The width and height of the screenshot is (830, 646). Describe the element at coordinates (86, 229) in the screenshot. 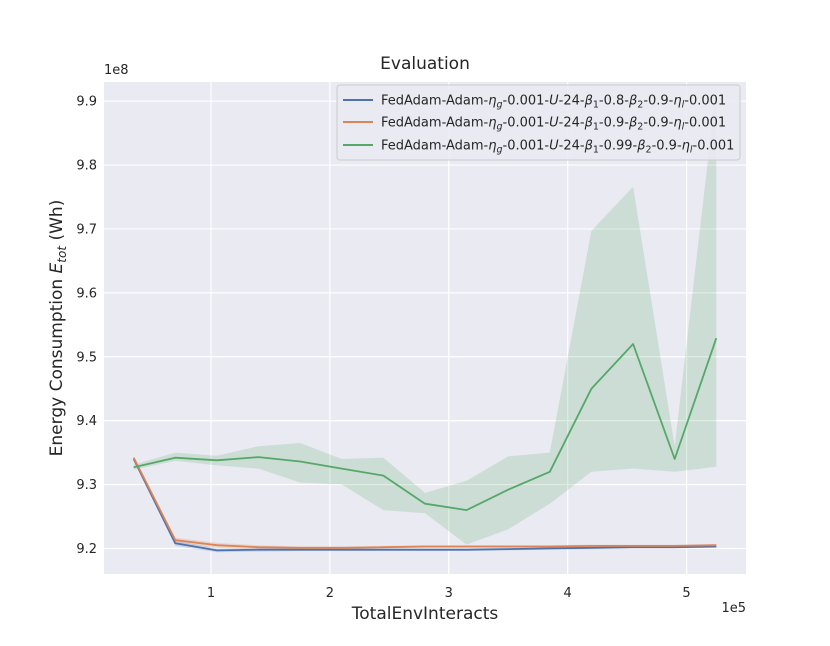

I see `y-tick-label-5: 9.7` at that location.